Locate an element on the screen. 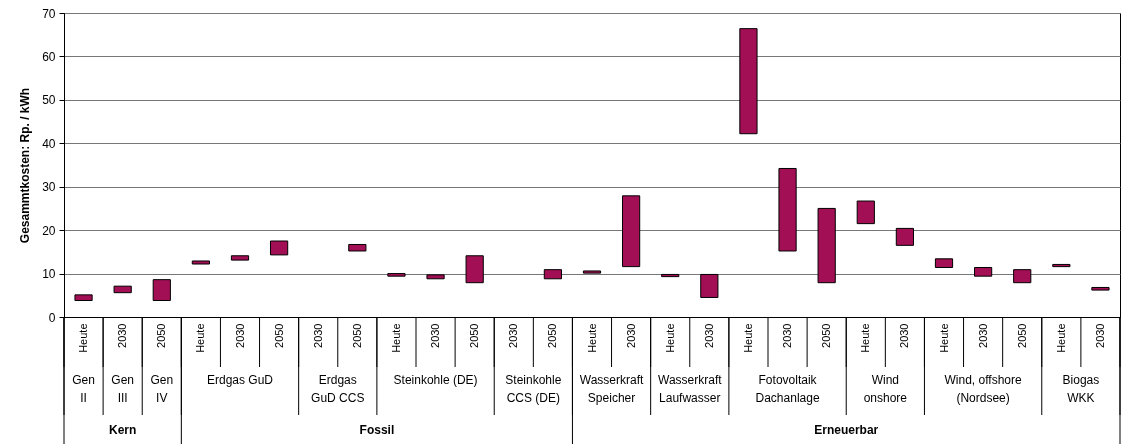 This screenshot has height=444, width=1127. y-tick-label: 60 is located at coordinates (49, 56).